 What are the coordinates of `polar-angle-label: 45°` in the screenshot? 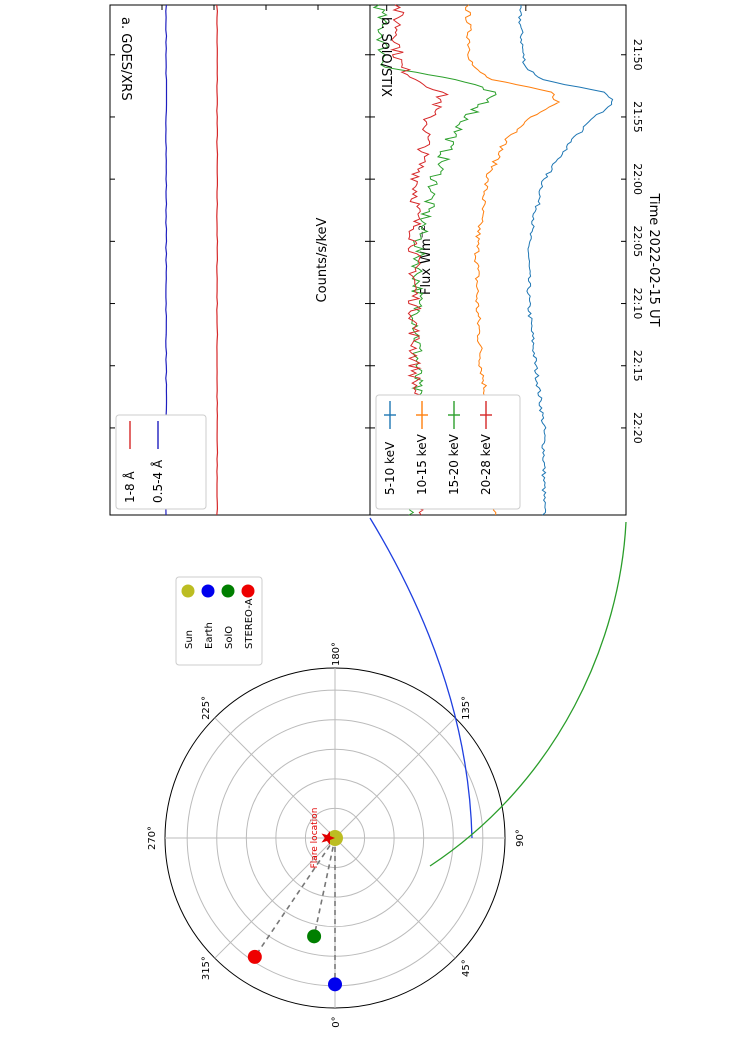 It's located at (466, 968).